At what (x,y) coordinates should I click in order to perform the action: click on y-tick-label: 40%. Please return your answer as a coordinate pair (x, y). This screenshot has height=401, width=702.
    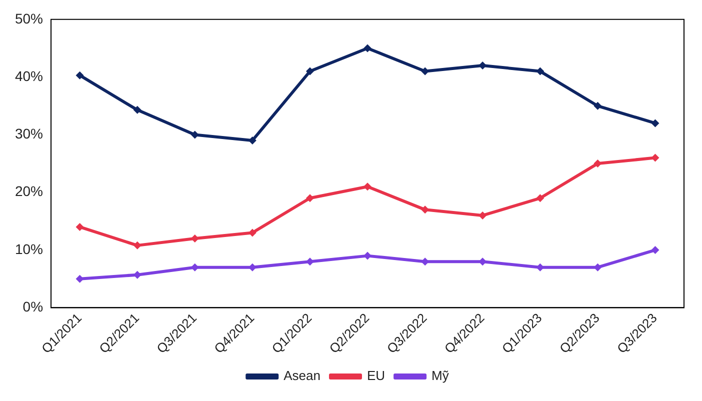
    Looking at the image, I should click on (29, 76).